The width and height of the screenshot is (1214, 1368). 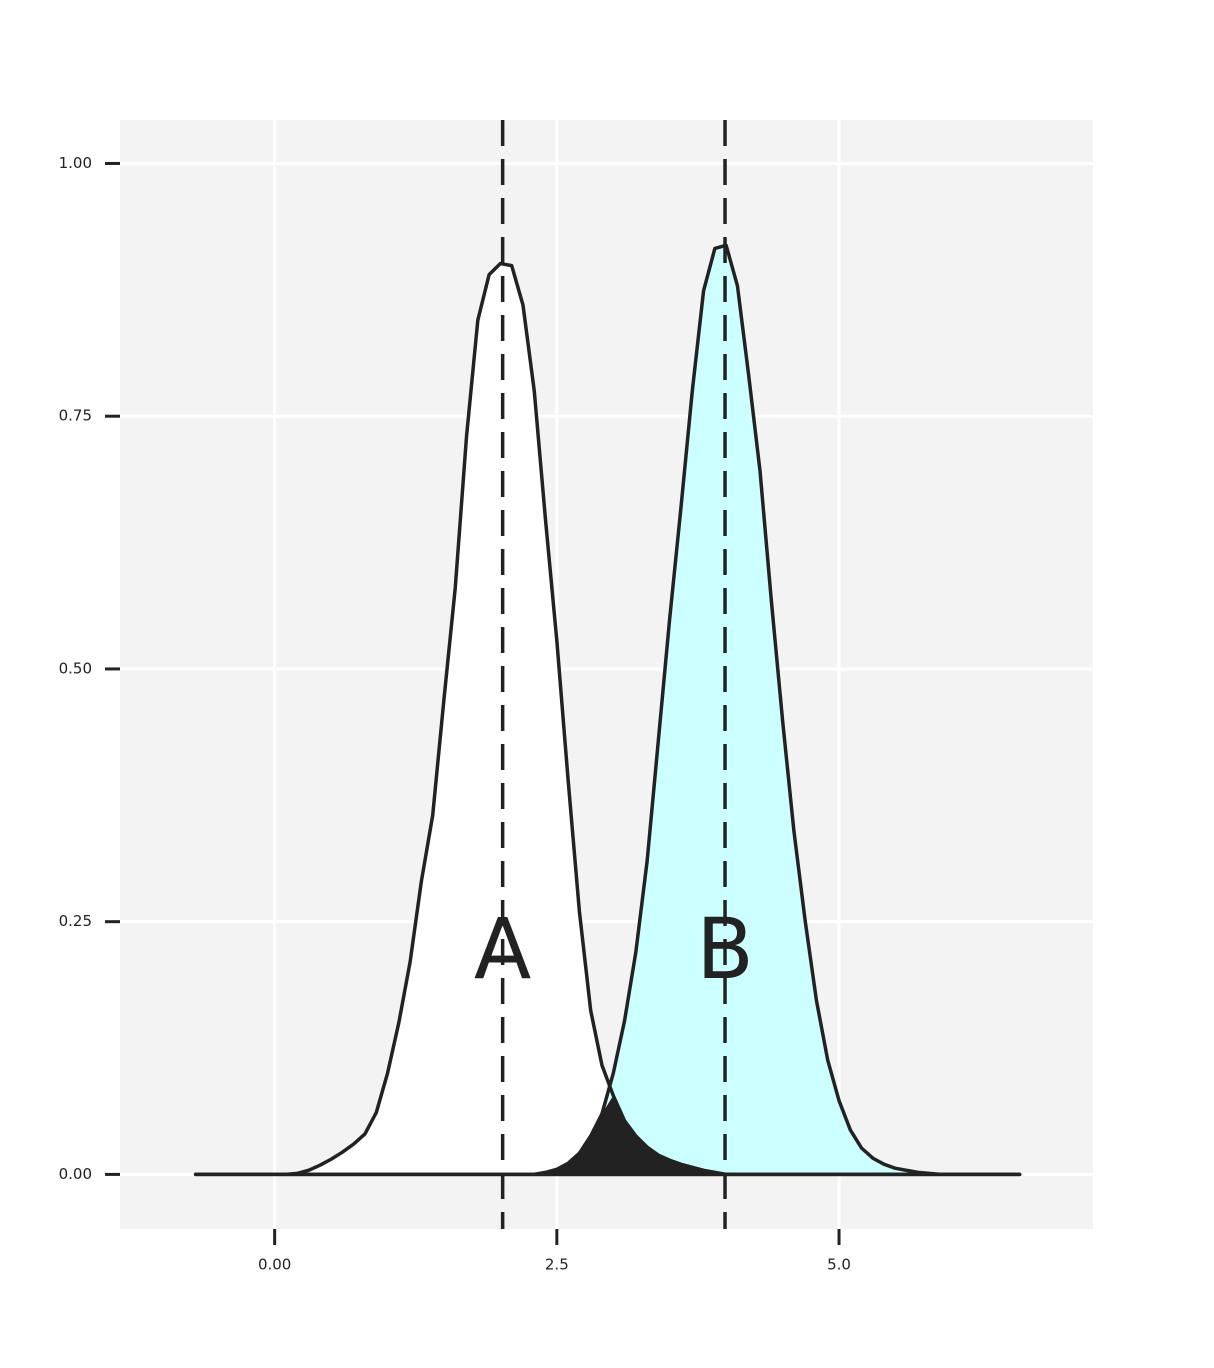 What do you see at coordinates (75, 1174) in the screenshot?
I see `y-tick-label: 0.00` at bounding box center [75, 1174].